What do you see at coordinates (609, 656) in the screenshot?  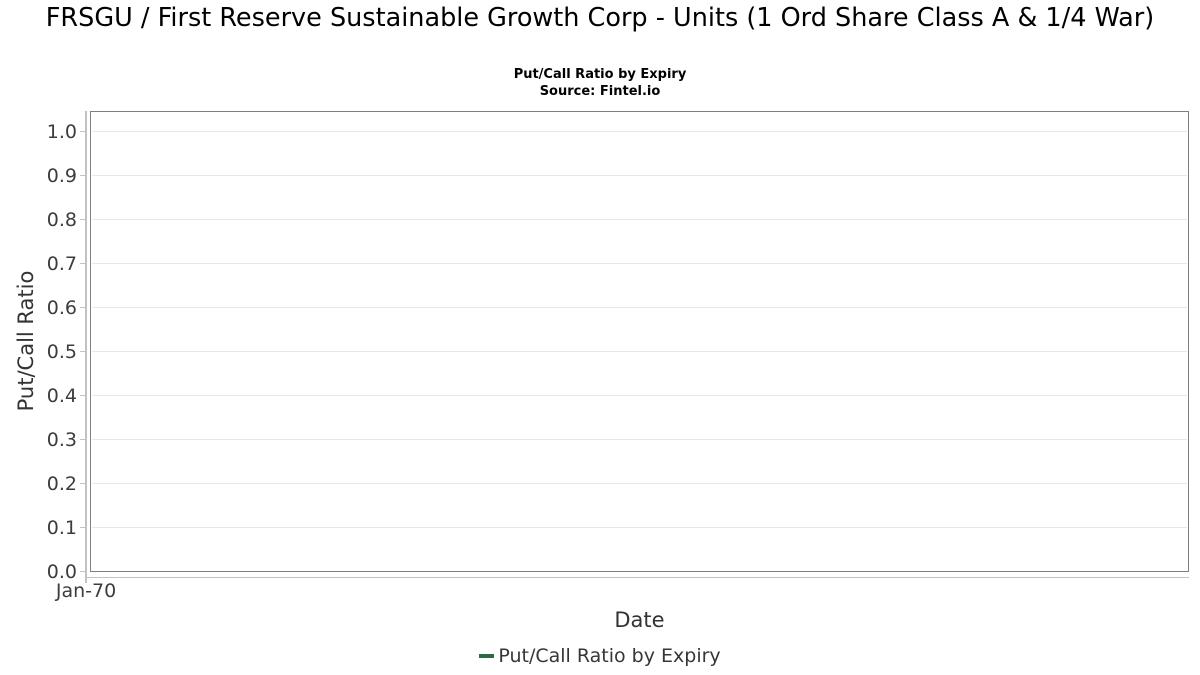 I see `legend-label: Put/Call Ratio by Expiry` at bounding box center [609, 656].